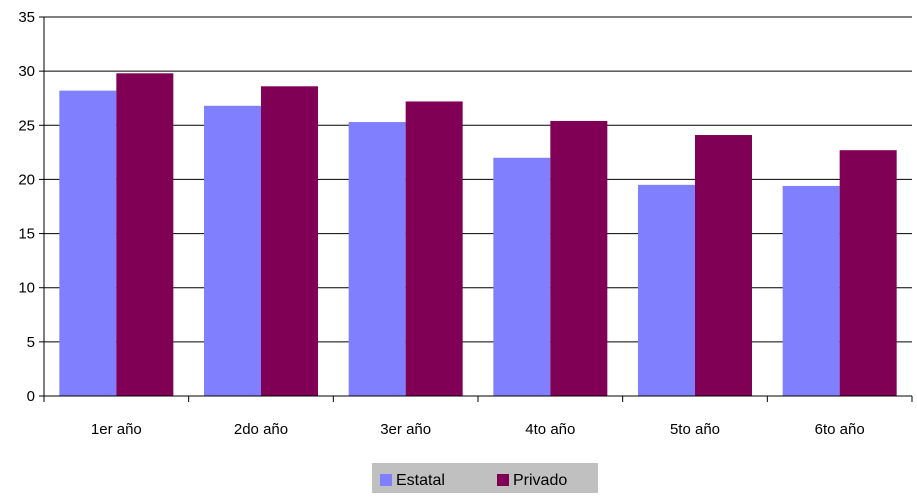  Describe the element at coordinates (26, 71) in the screenshot. I see `y-tick-label: 30` at that location.